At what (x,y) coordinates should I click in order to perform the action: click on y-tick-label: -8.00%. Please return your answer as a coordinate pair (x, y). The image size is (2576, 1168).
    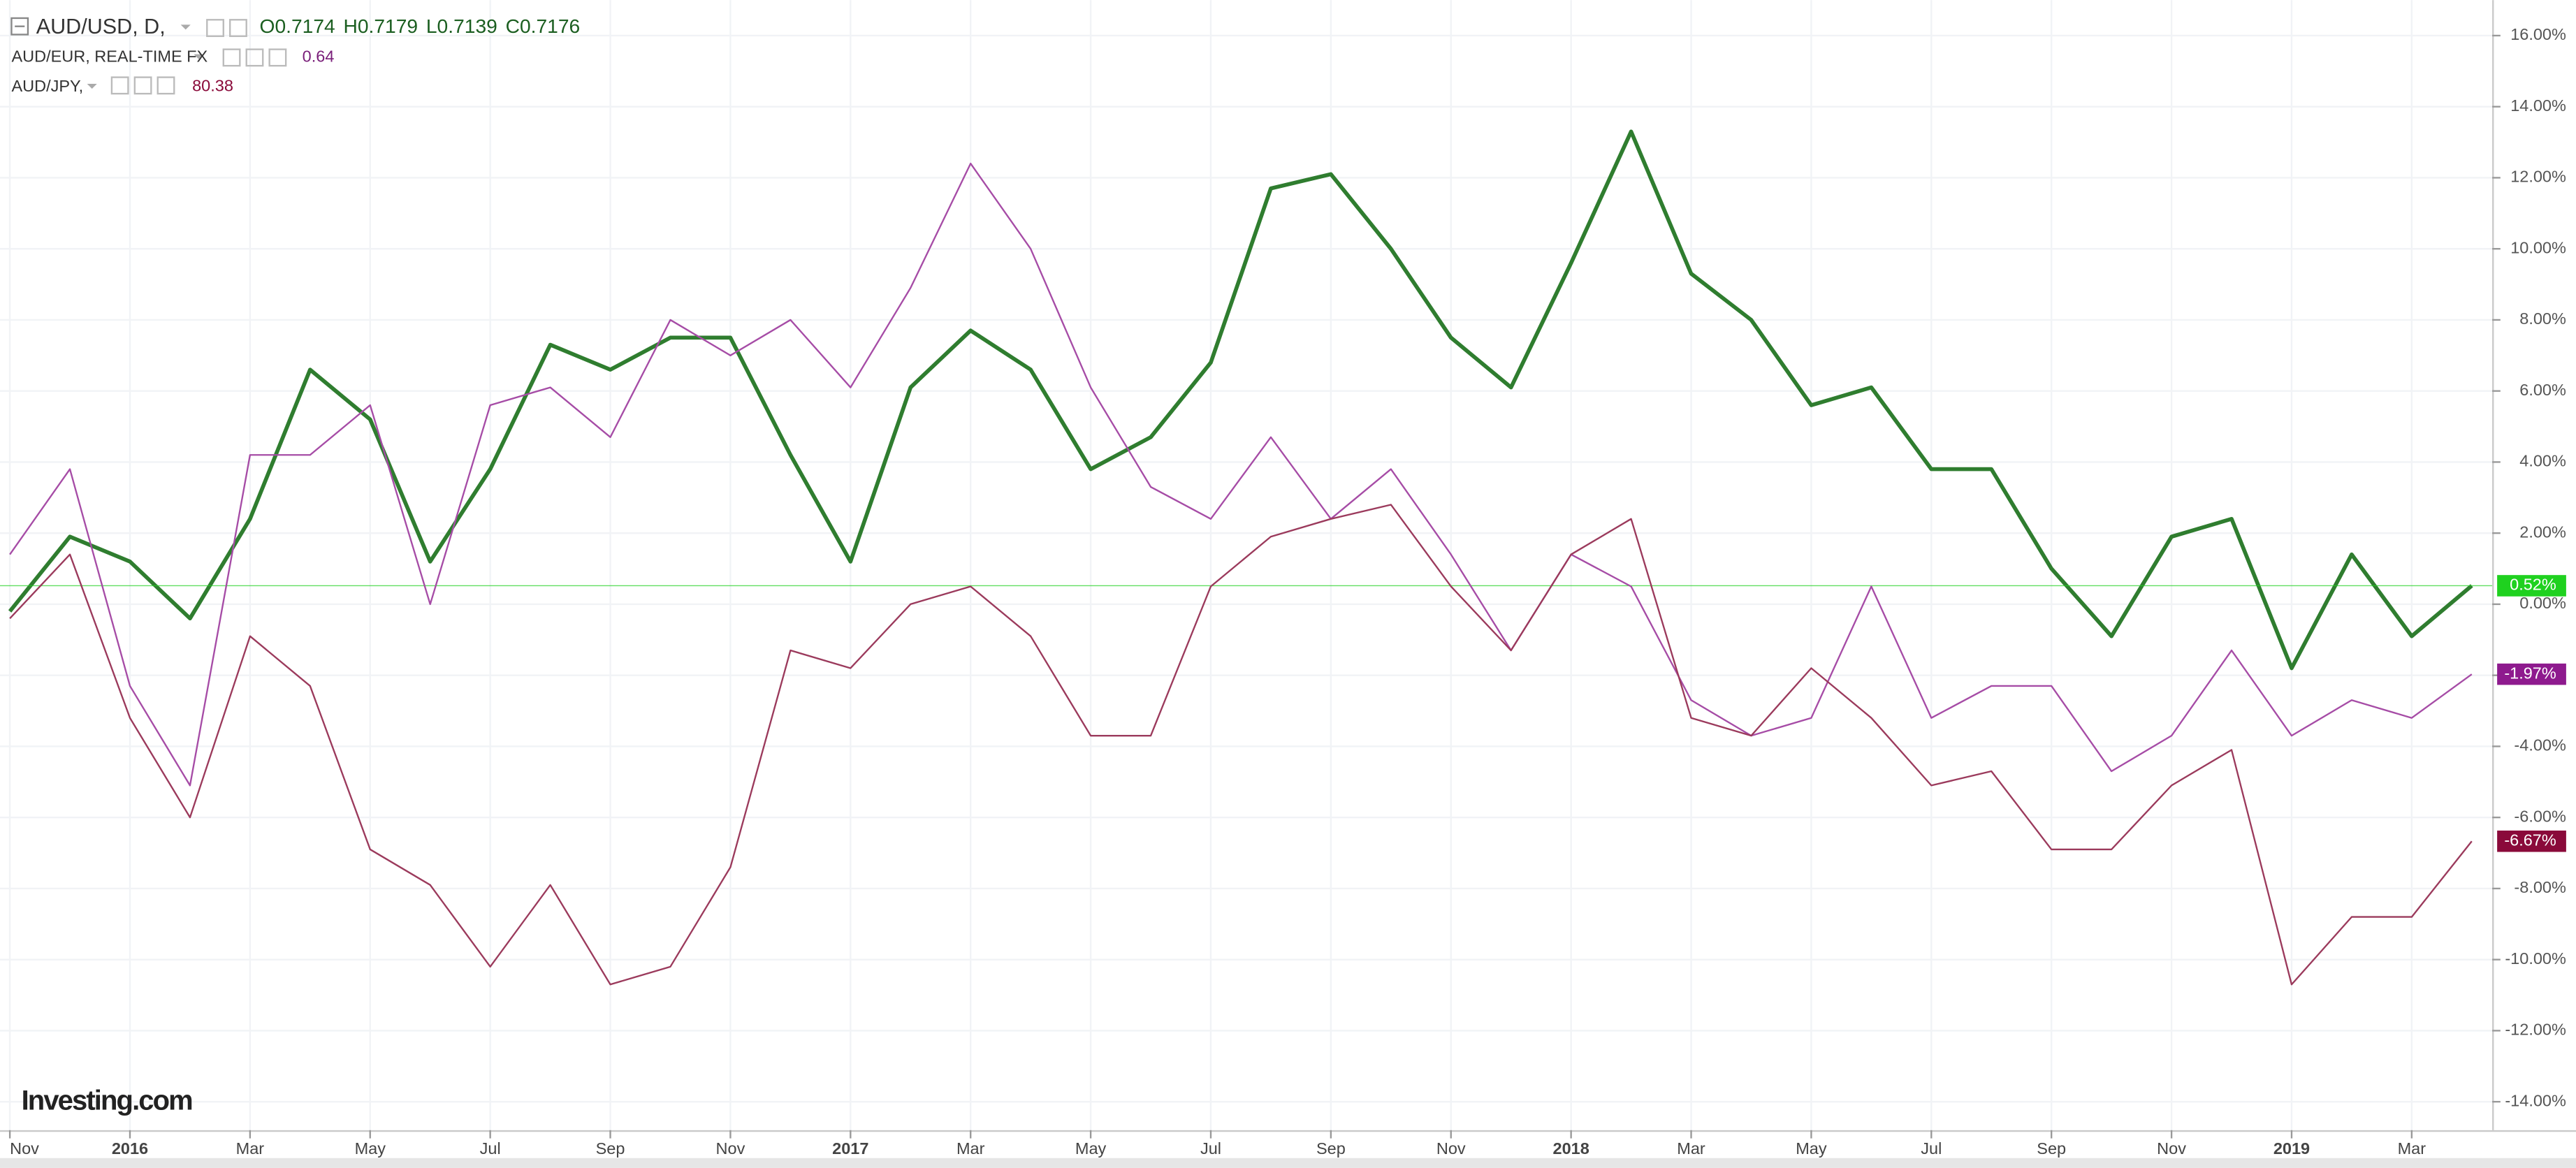
    Looking at the image, I should click on (2540, 887).